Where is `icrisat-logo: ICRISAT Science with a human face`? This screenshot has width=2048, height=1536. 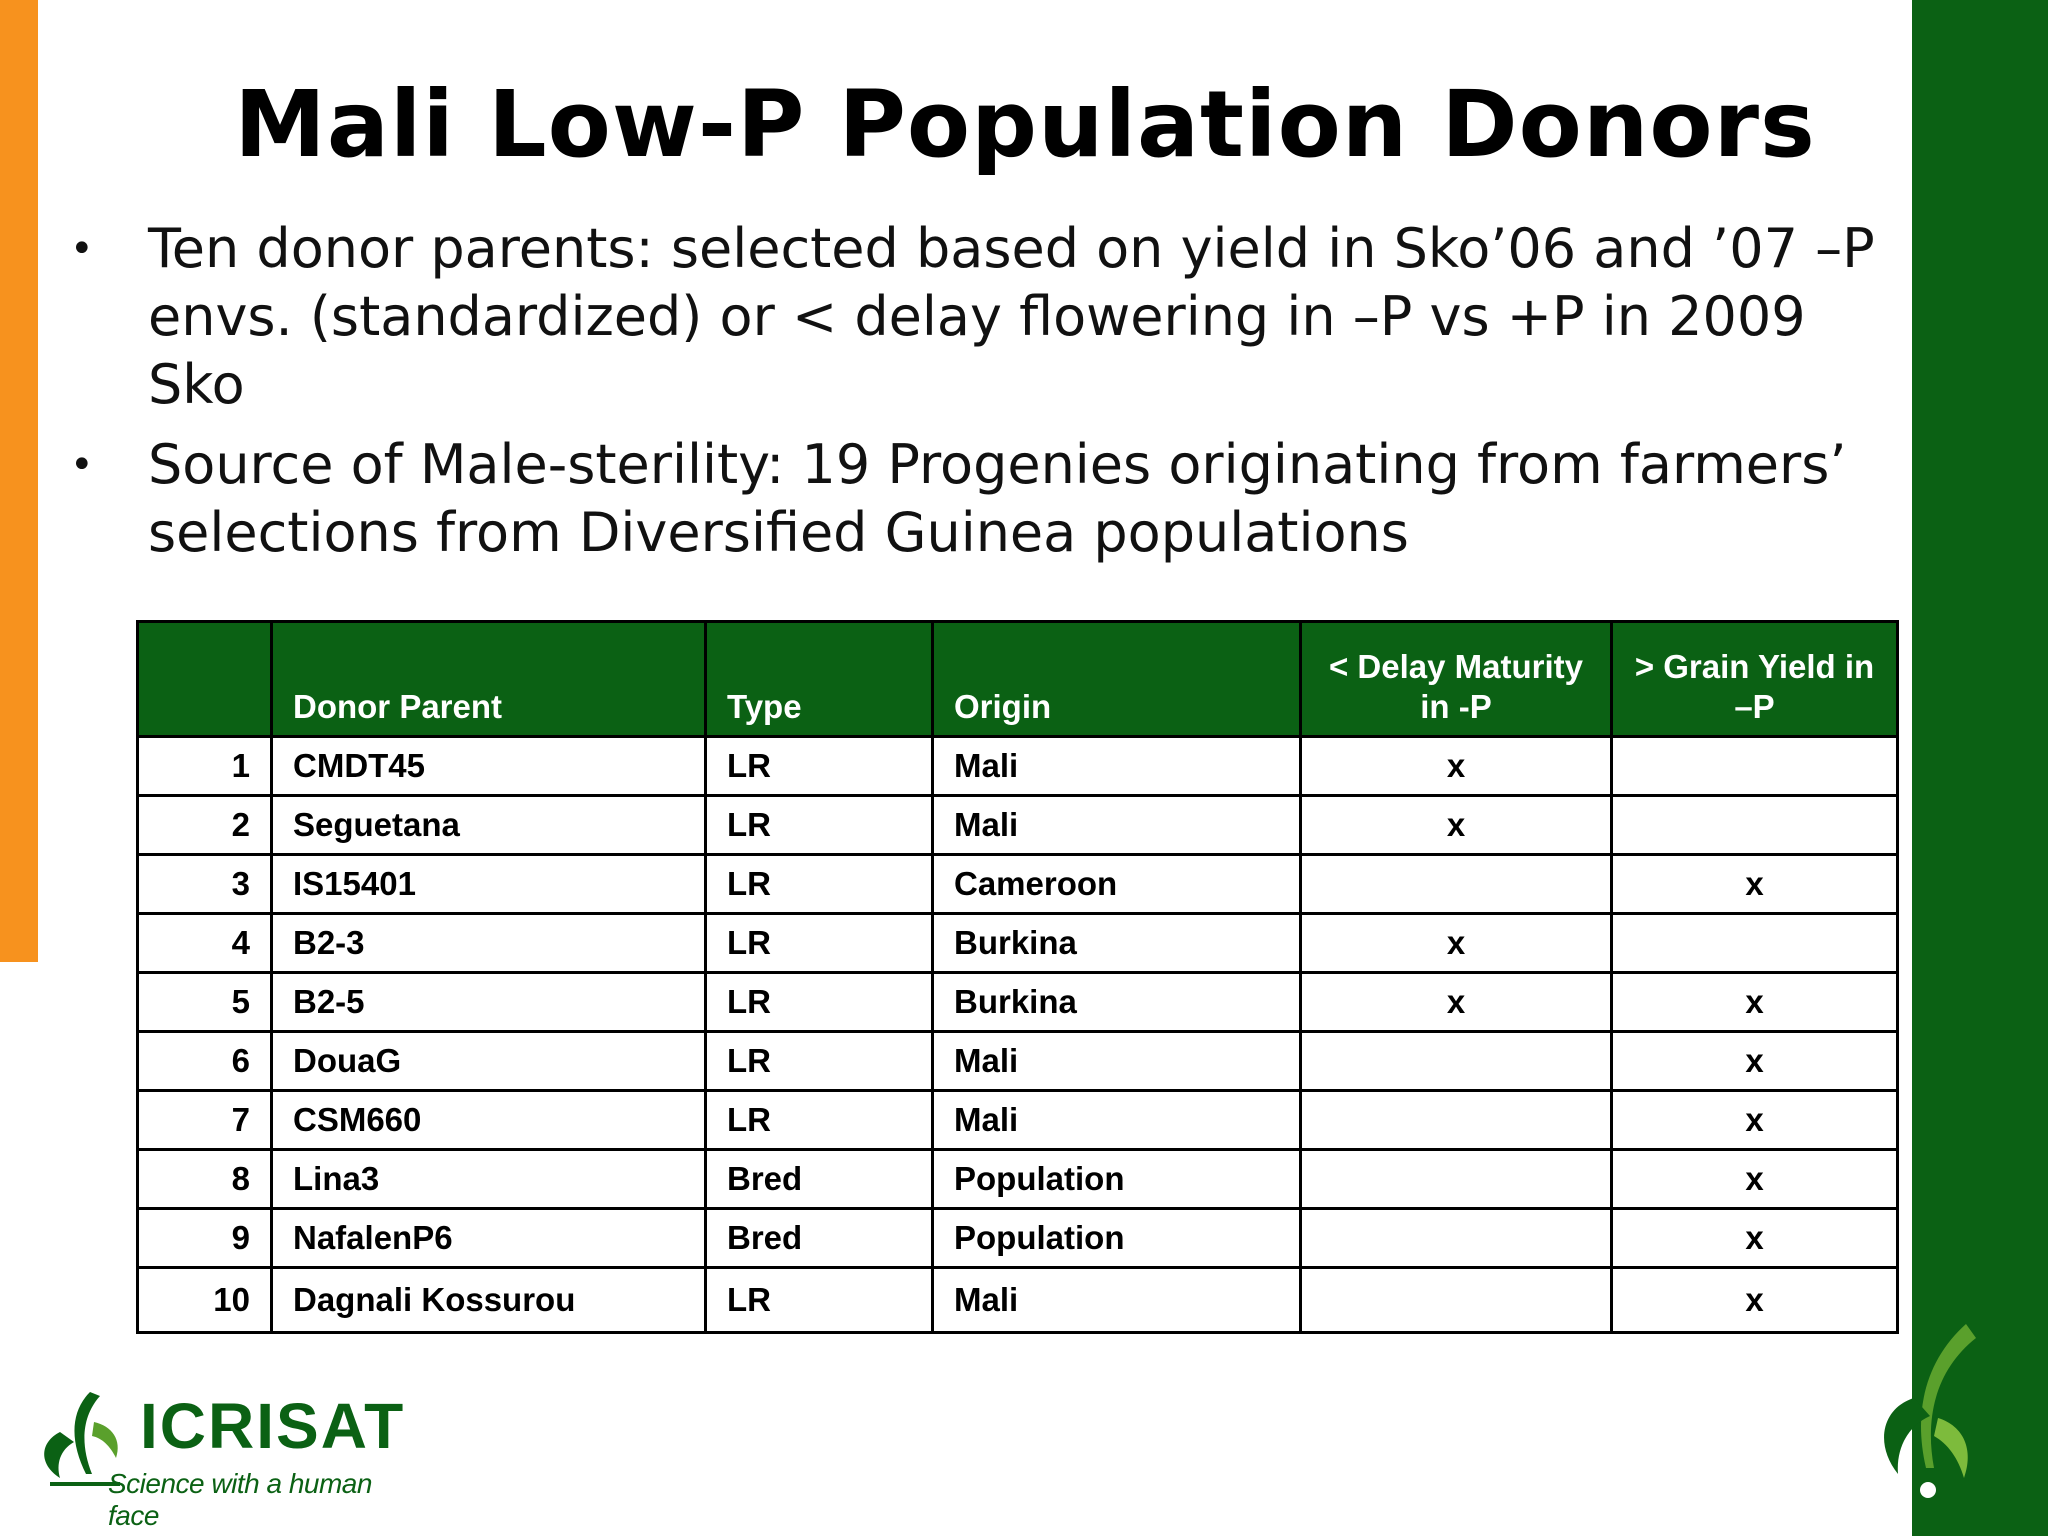
icrisat-logo: ICRISAT Science with a human face is located at coordinates (216, 1459).